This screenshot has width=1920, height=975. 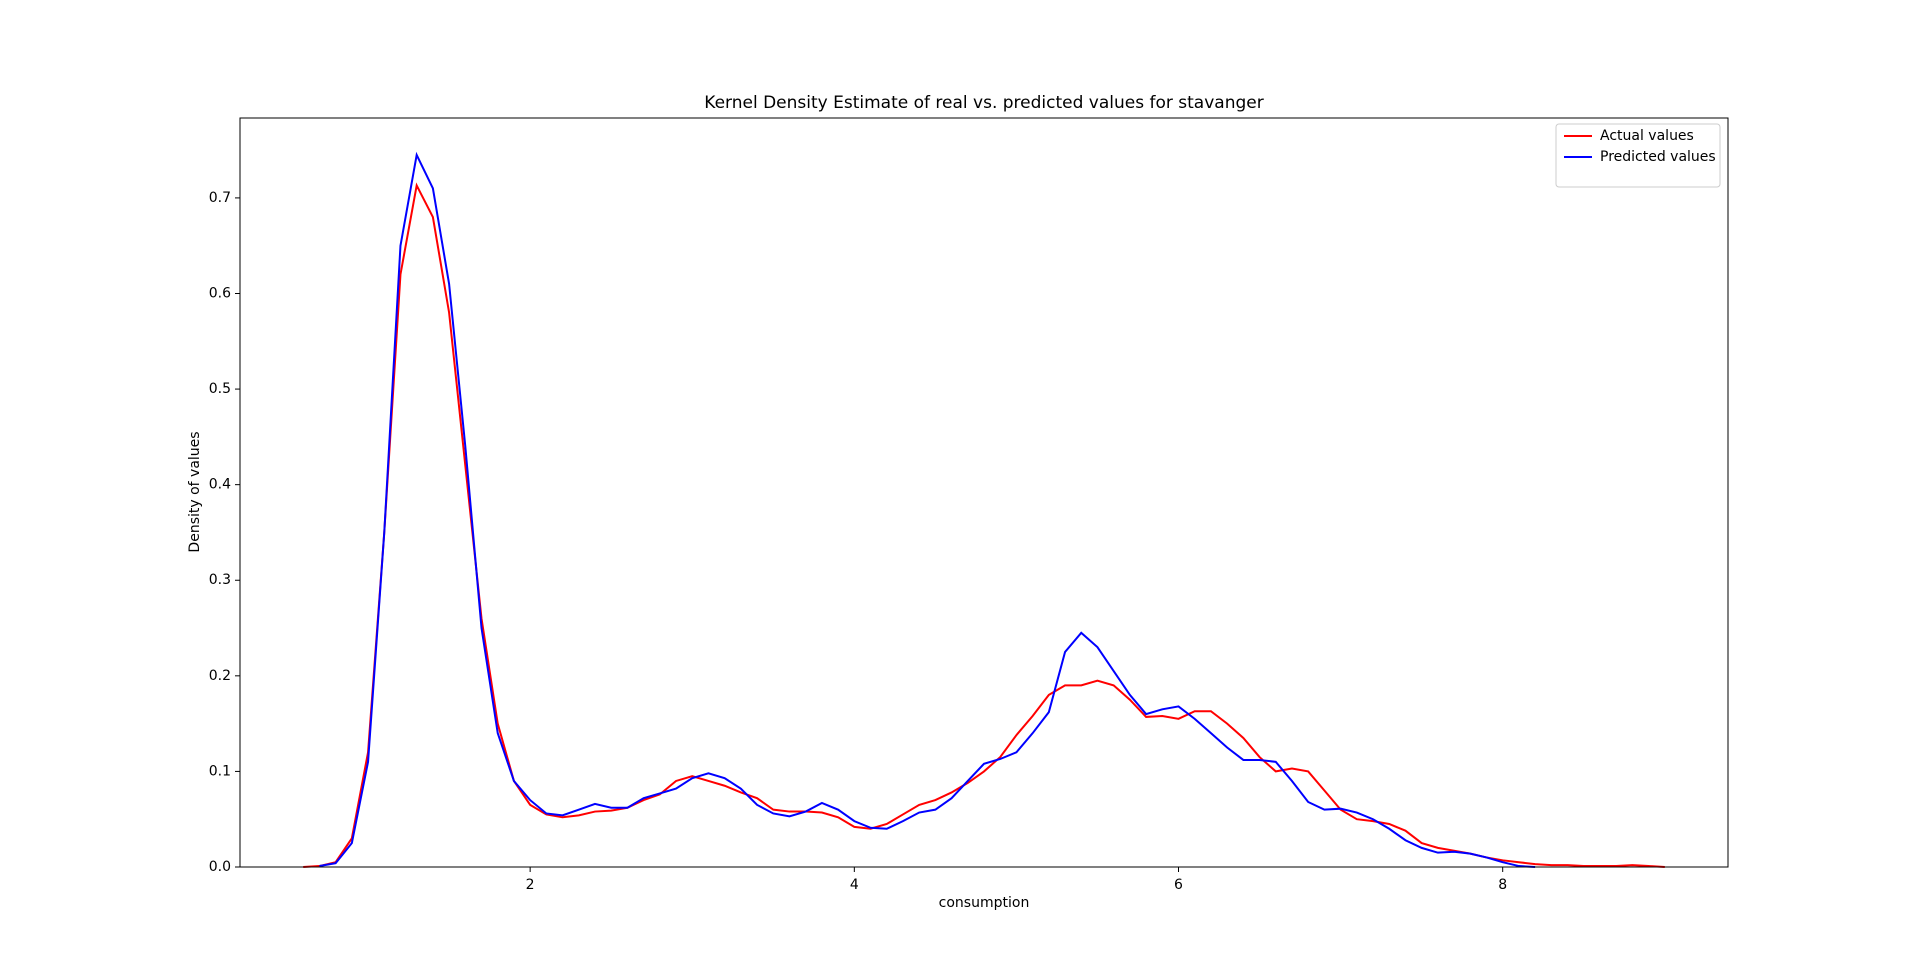 What do you see at coordinates (1178, 885) in the screenshot?
I see `x-tick-label: 6` at bounding box center [1178, 885].